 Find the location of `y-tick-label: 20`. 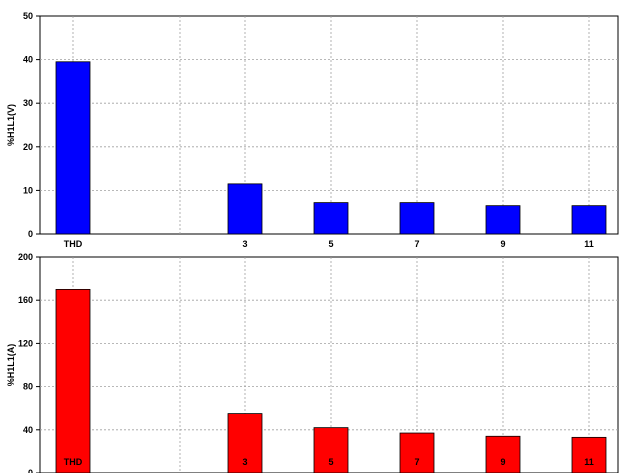

y-tick-label: 20 is located at coordinates (28, 147).